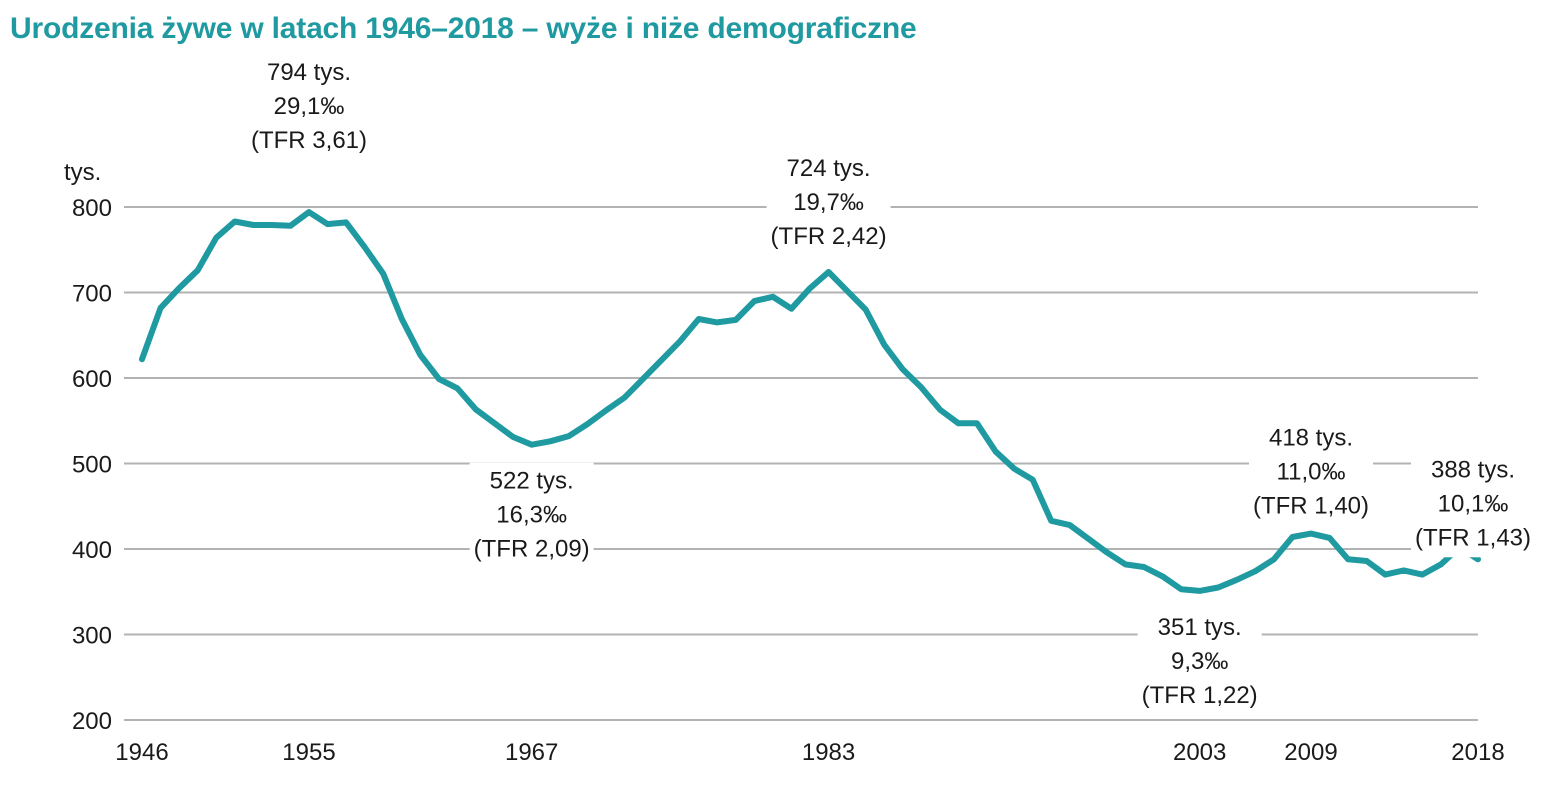 This screenshot has height=800, width=1557. Describe the element at coordinates (92, 208) in the screenshot. I see `y-tick-label: 800` at that location.